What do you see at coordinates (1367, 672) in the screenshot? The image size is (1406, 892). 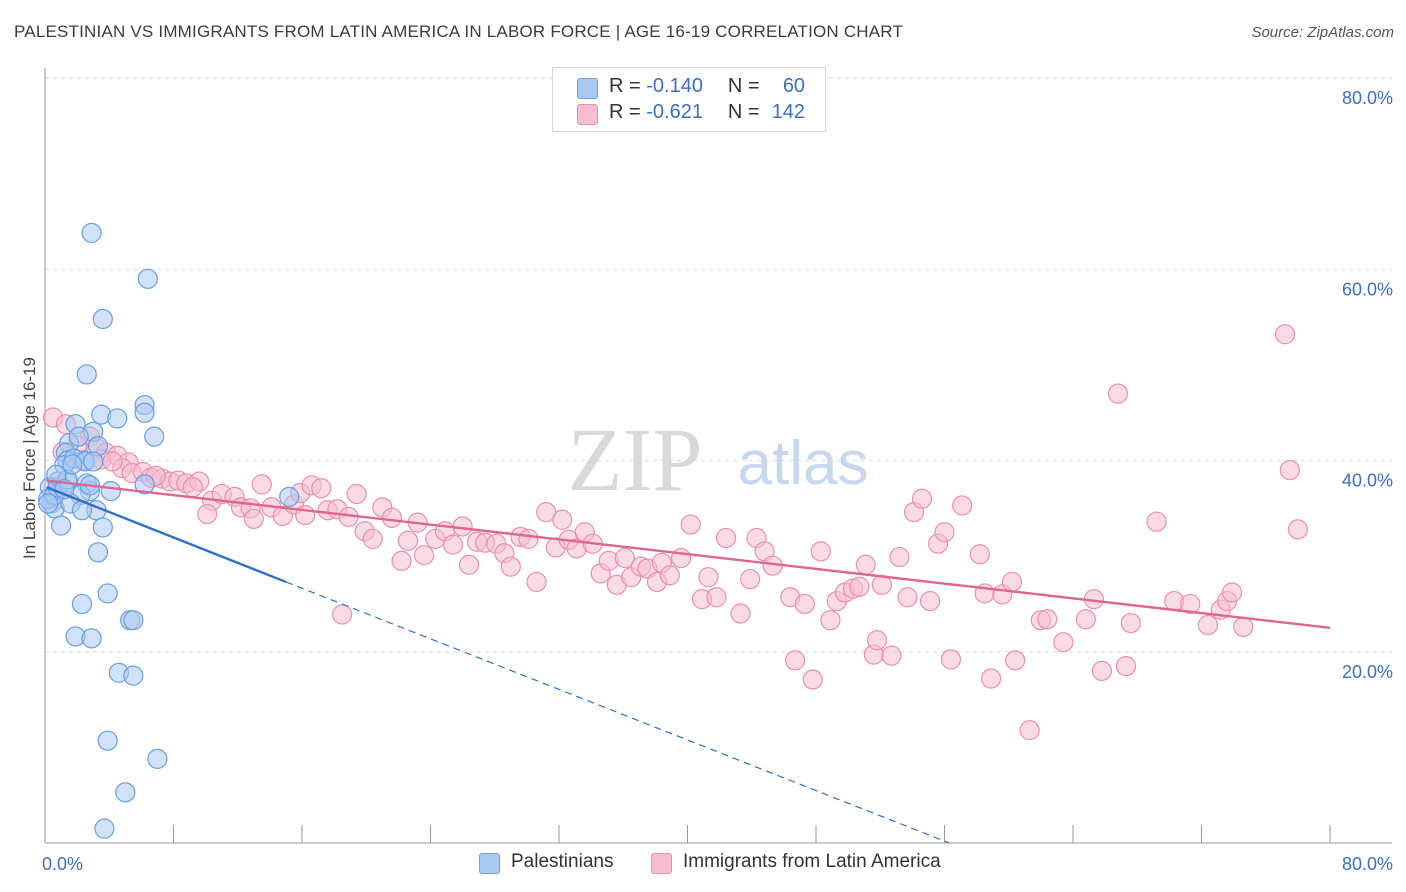 I see `y-tick-label: 20.0%` at bounding box center [1367, 672].